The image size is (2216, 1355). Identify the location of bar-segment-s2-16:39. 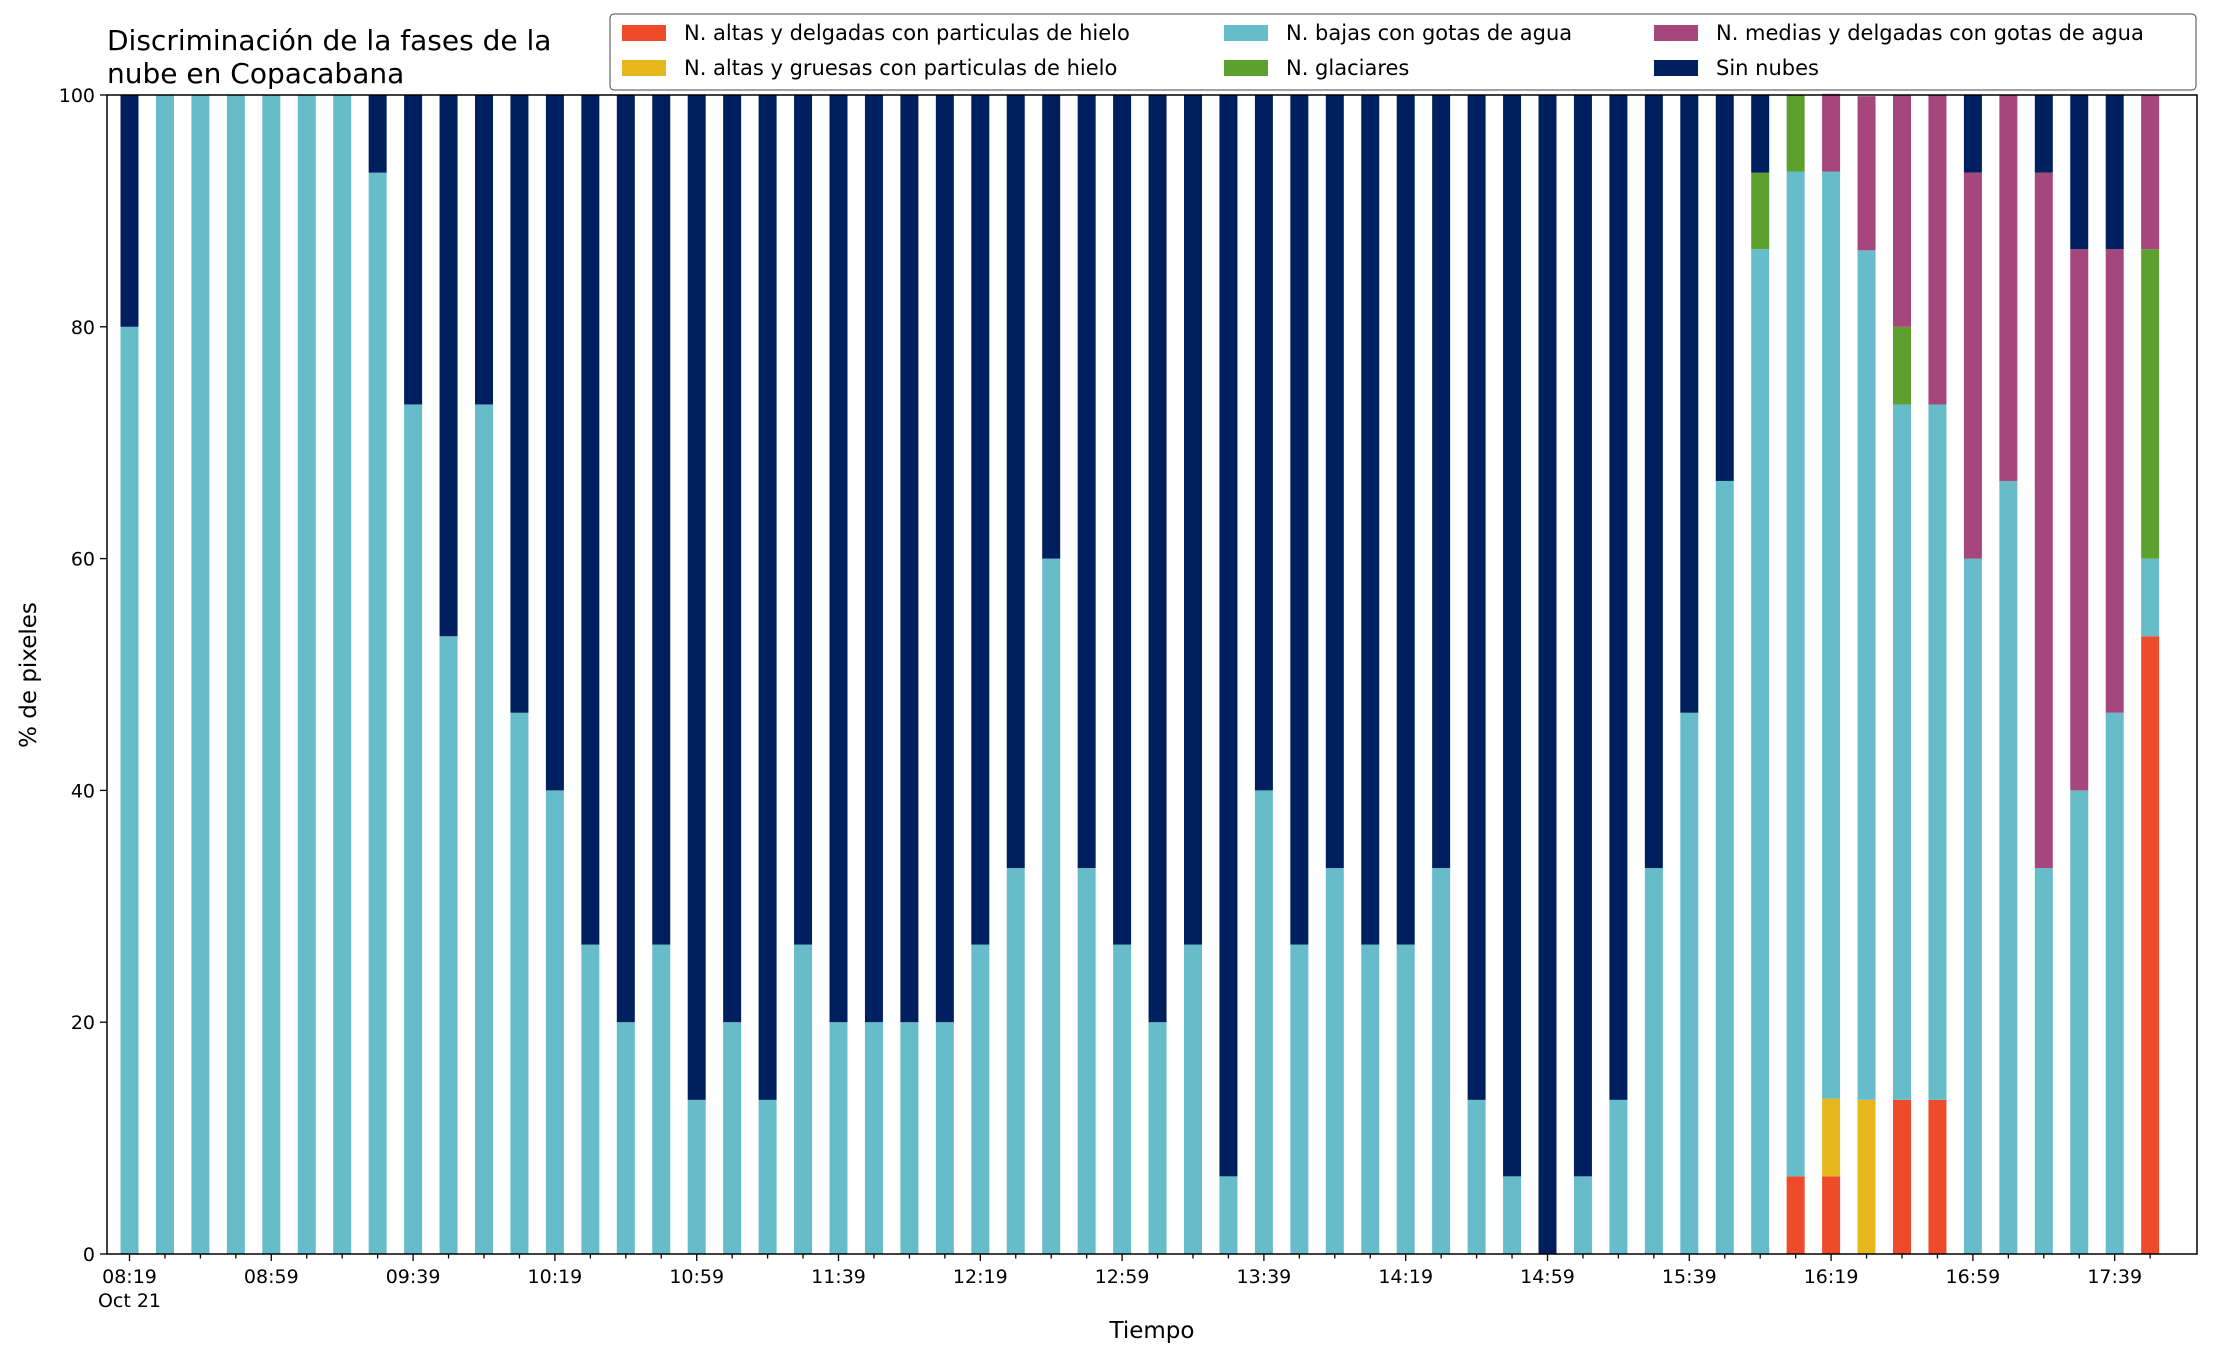
(1902, 752).